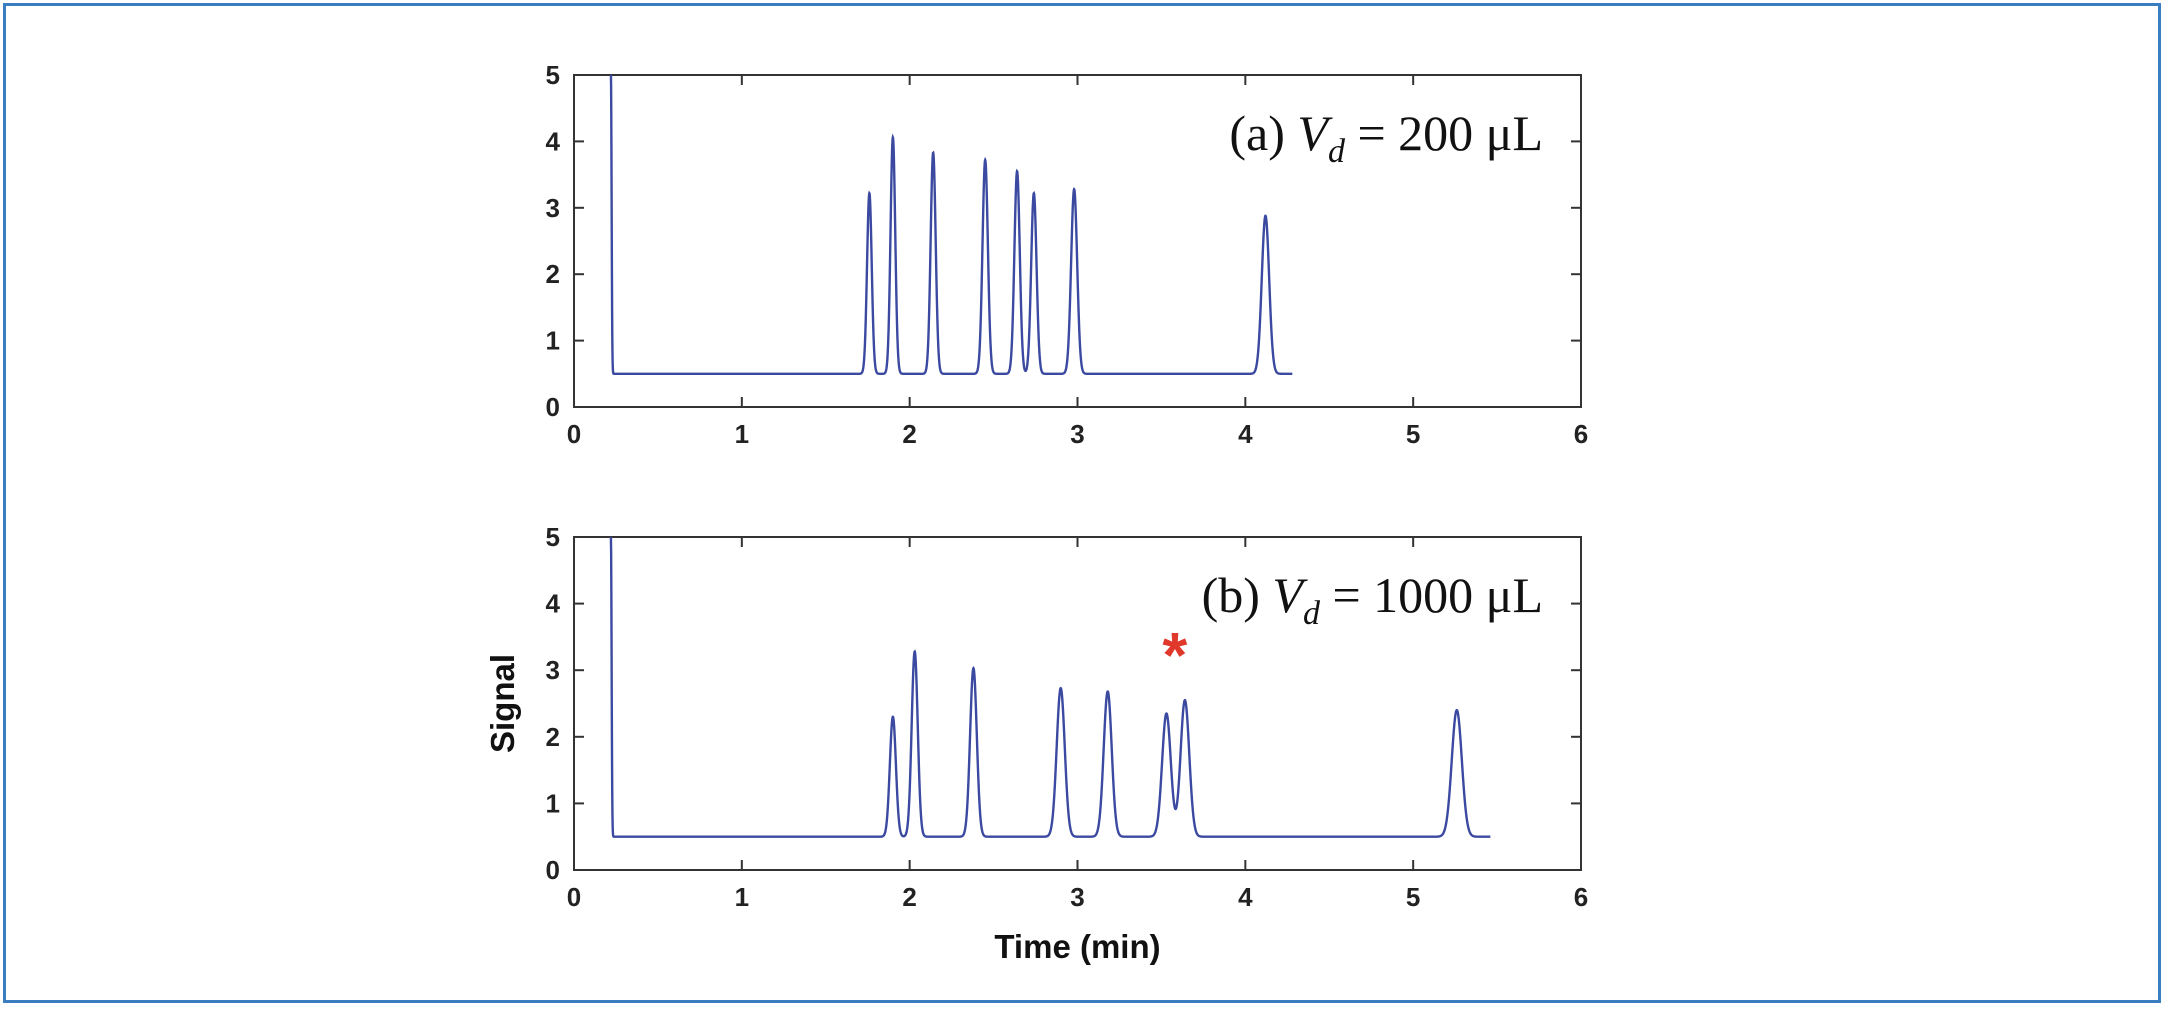  I want to click on x-axis-label: Time (min), so click(1077, 946).